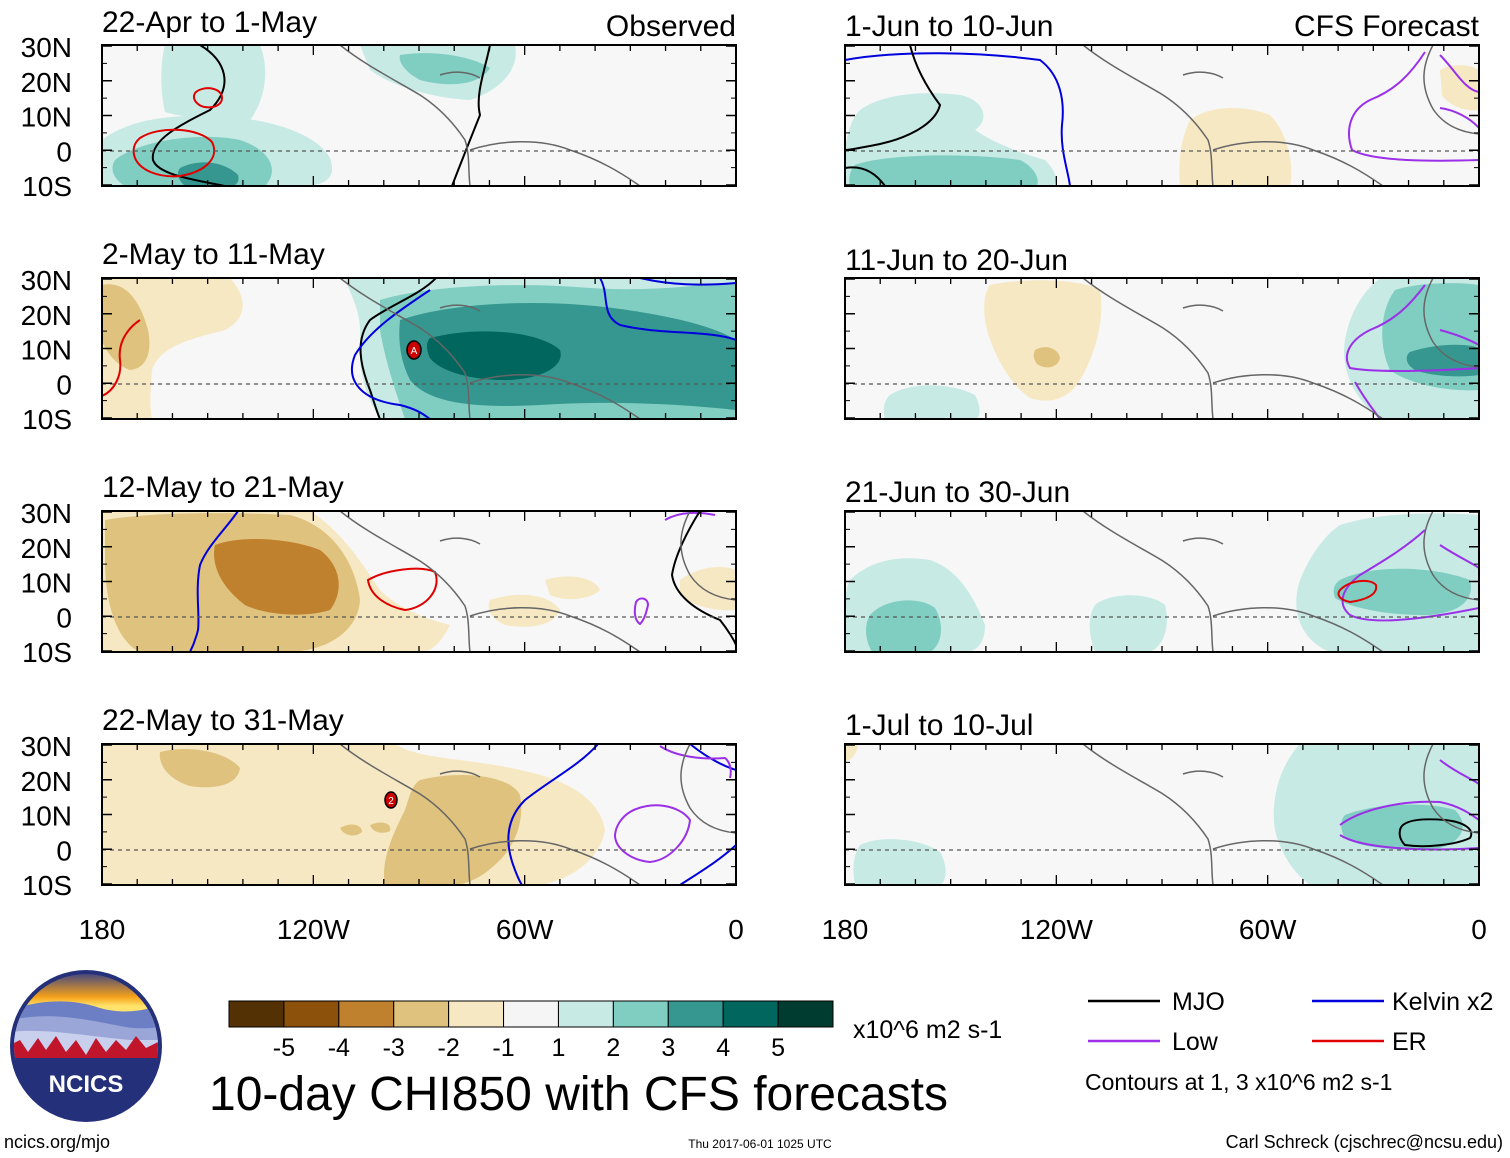  What do you see at coordinates (1238, 1082) in the screenshot?
I see `contour-note: Contours at 1, 3 x10^6 m2 s-1` at bounding box center [1238, 1082].